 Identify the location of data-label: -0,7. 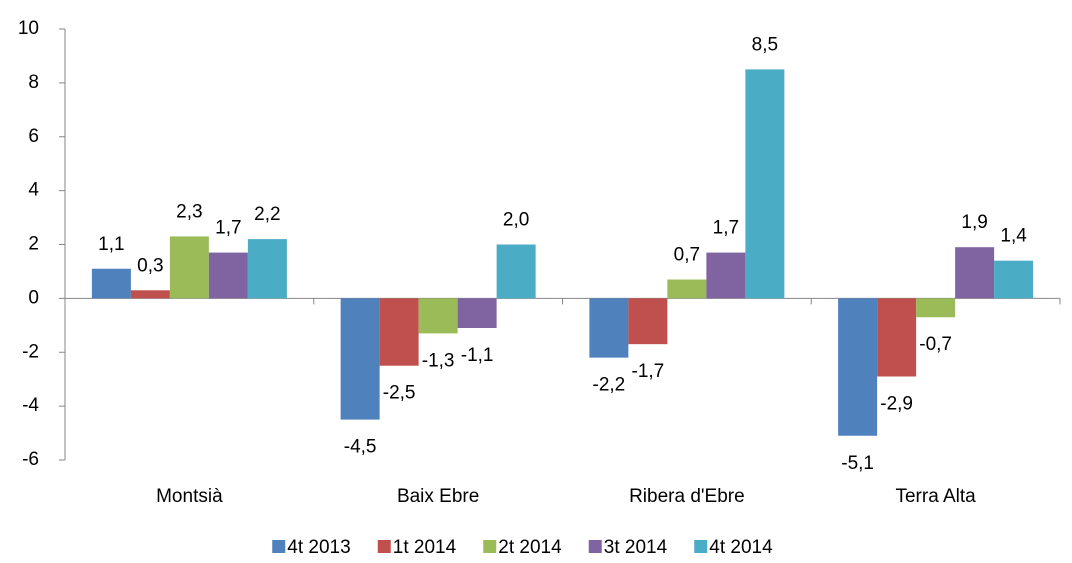
(935, 344).